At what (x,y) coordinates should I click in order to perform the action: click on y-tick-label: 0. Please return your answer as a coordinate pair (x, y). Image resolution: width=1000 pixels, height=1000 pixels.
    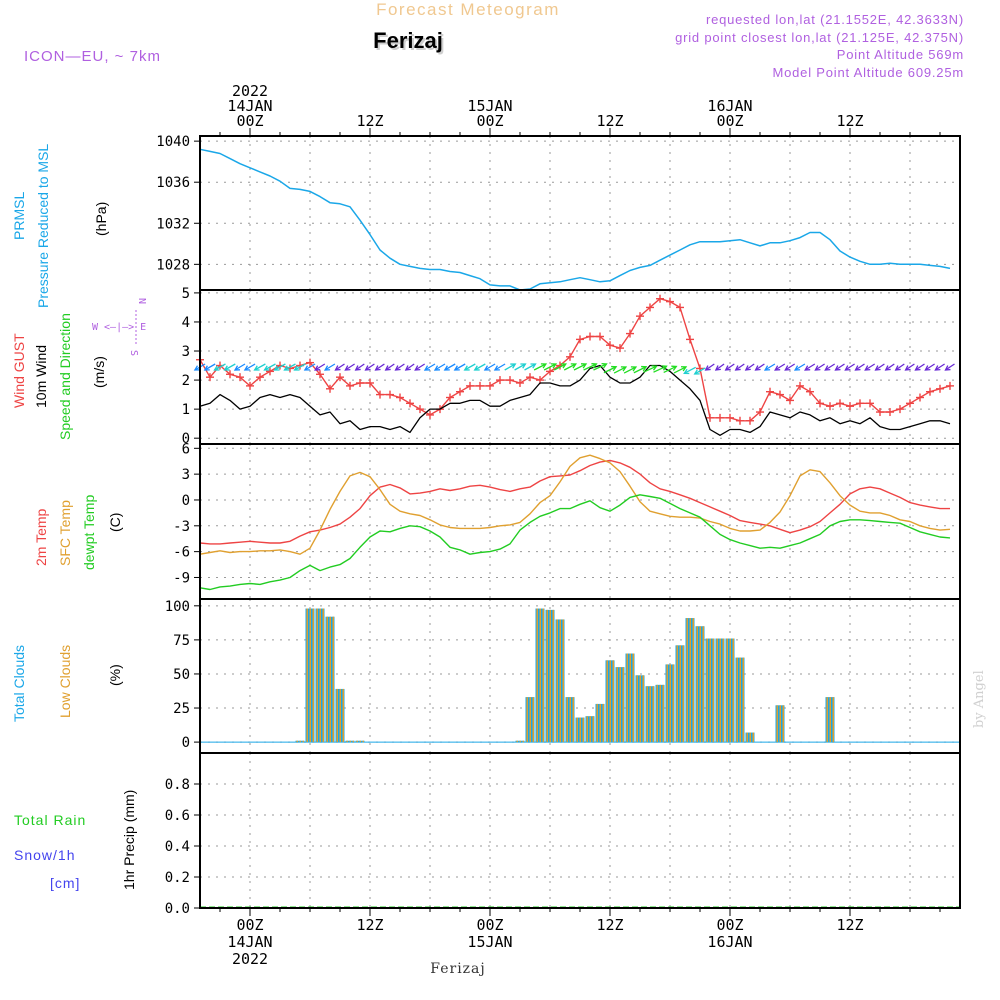
    Looking at the image, I should click on (186, 501).